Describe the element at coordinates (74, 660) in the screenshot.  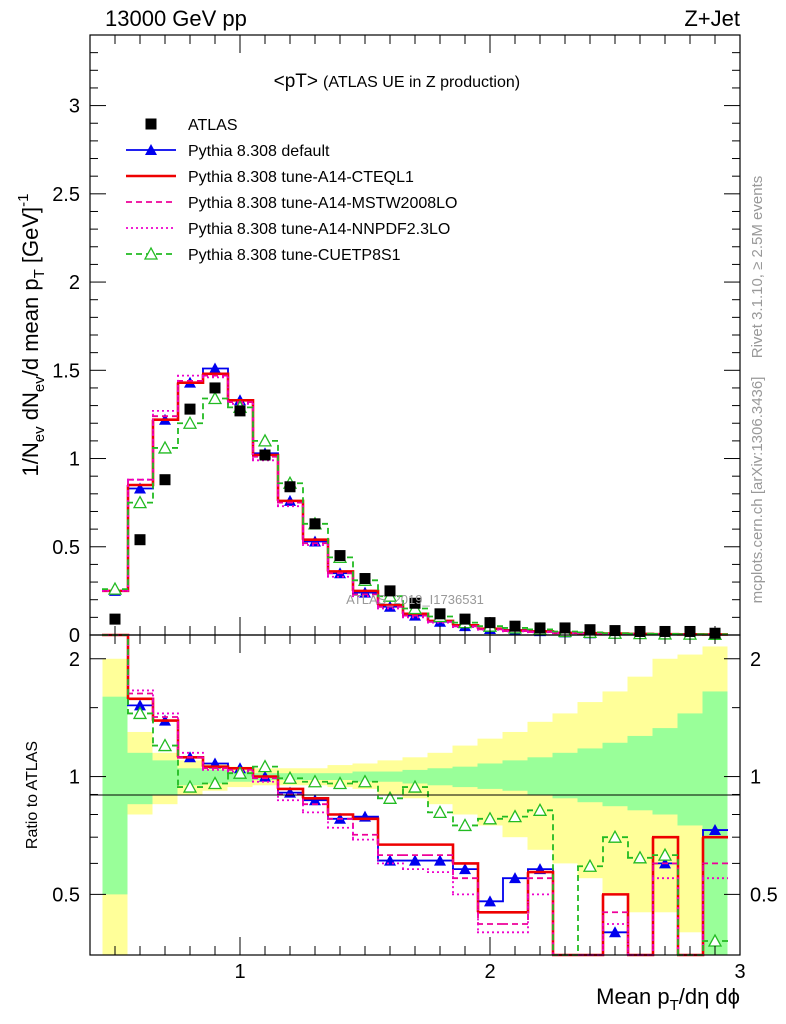
I see `ratio-tick-label: 2` at that location.